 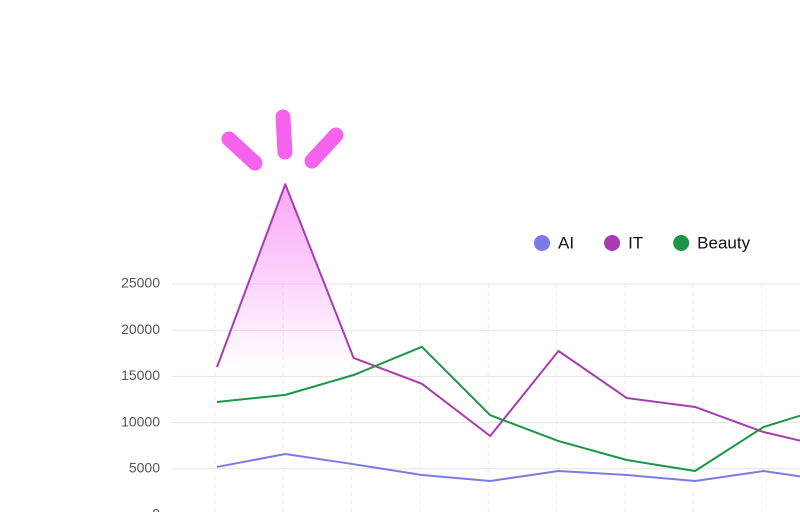 I want to click on y-tick-label: 0, so click(x=156, y=509).